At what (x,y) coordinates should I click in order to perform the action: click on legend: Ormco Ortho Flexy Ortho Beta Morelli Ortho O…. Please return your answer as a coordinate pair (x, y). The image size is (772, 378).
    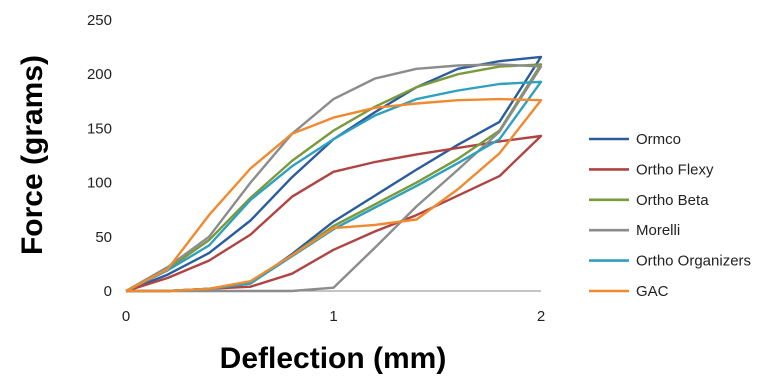
    Looking at the image, I should click on (670, 215).